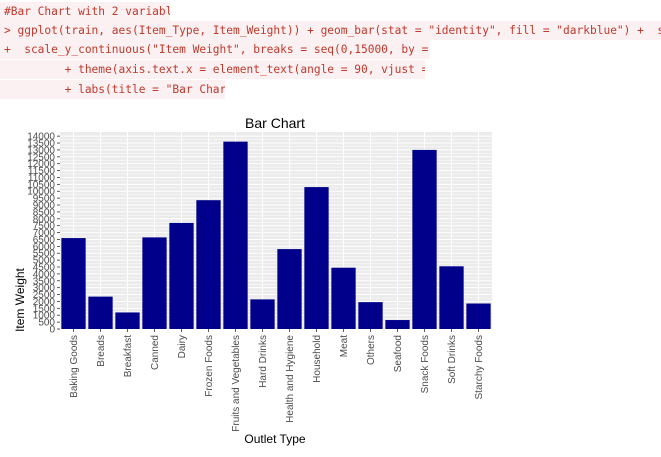 This screenshot has width=661, height=457. Describe the element at coordinates (52, 330) in the screenshot. I see `y-tick-label: 0` at that location.